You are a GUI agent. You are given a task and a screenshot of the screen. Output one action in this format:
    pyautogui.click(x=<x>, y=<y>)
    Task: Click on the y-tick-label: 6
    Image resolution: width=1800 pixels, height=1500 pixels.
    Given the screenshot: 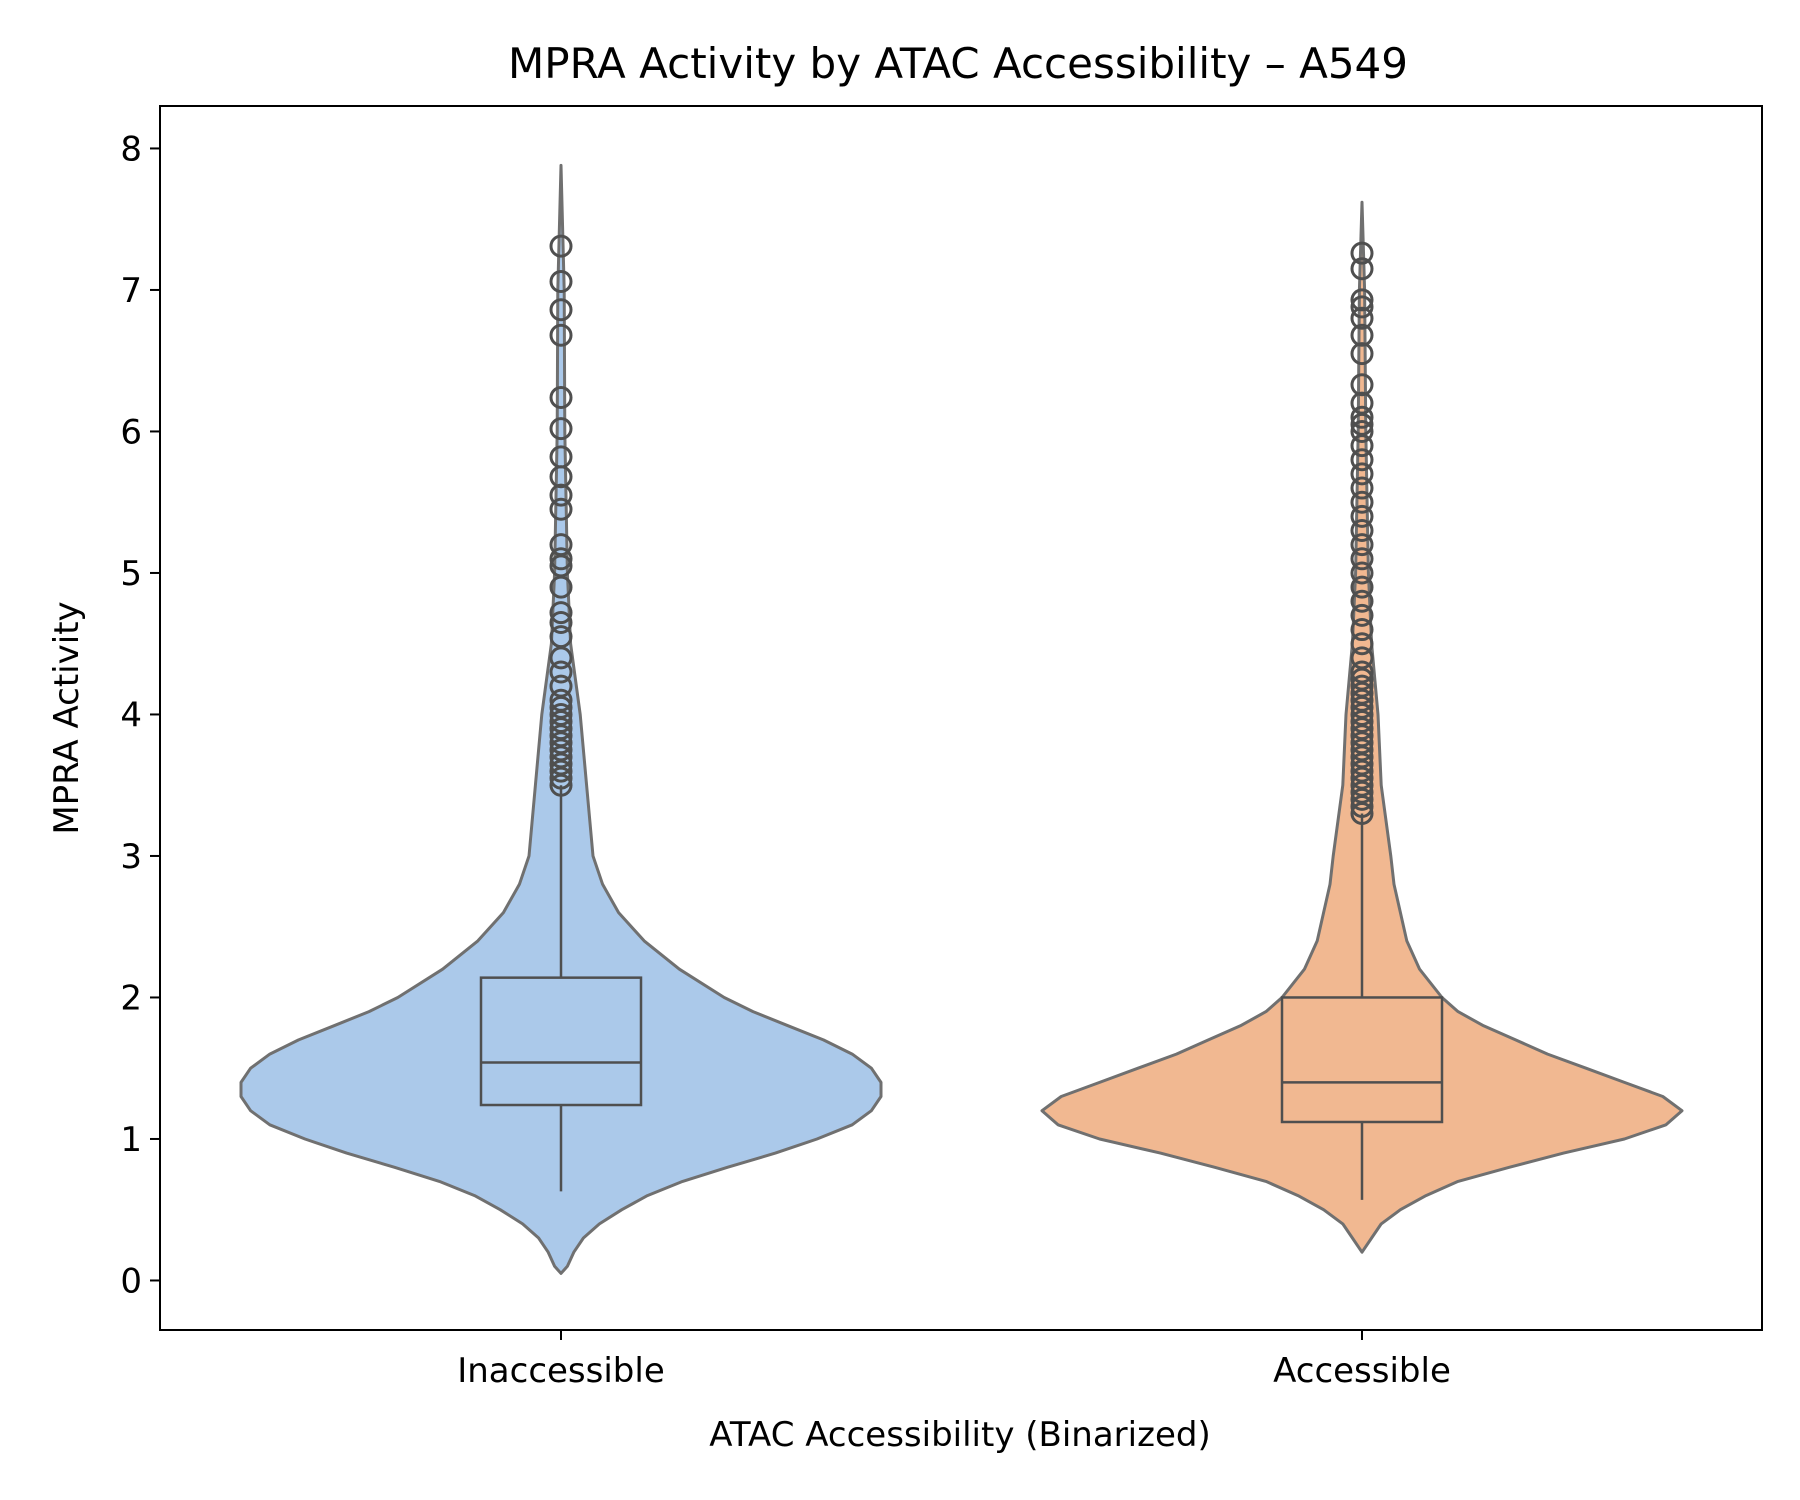 What is the action you would take?
    pyautogui.click(x=131, y=432)
    